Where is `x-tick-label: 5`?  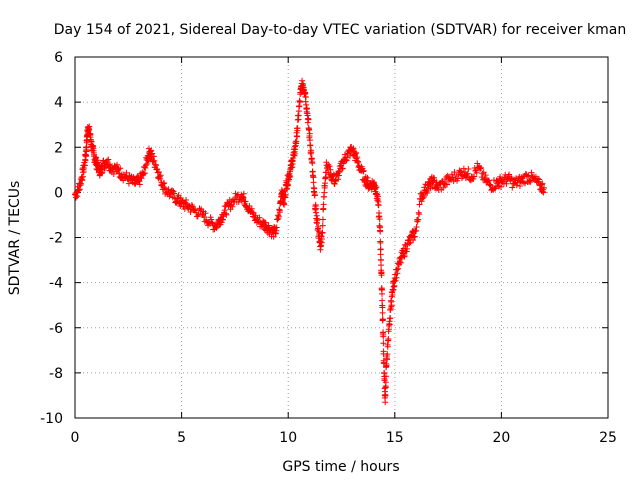
x-tick-label: 5 is located at coordinates (181, 438).